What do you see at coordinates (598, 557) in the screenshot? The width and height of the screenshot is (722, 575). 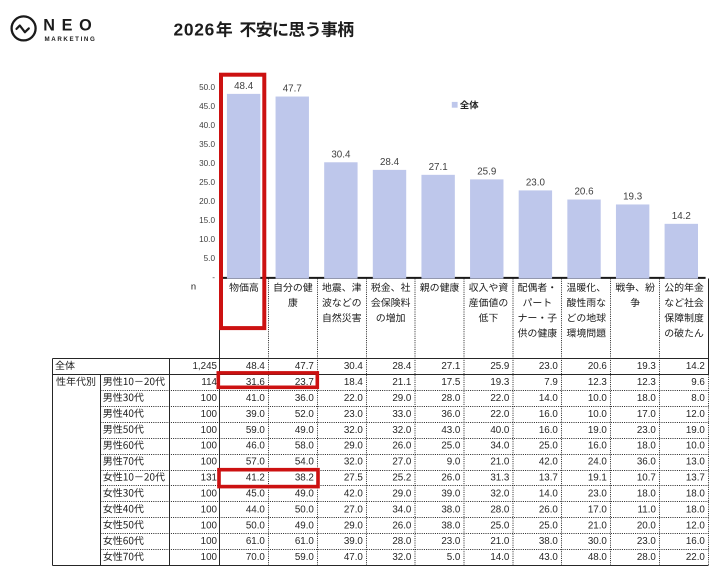 I see `svg-text: 48.0` at bounding box center [598, 557].